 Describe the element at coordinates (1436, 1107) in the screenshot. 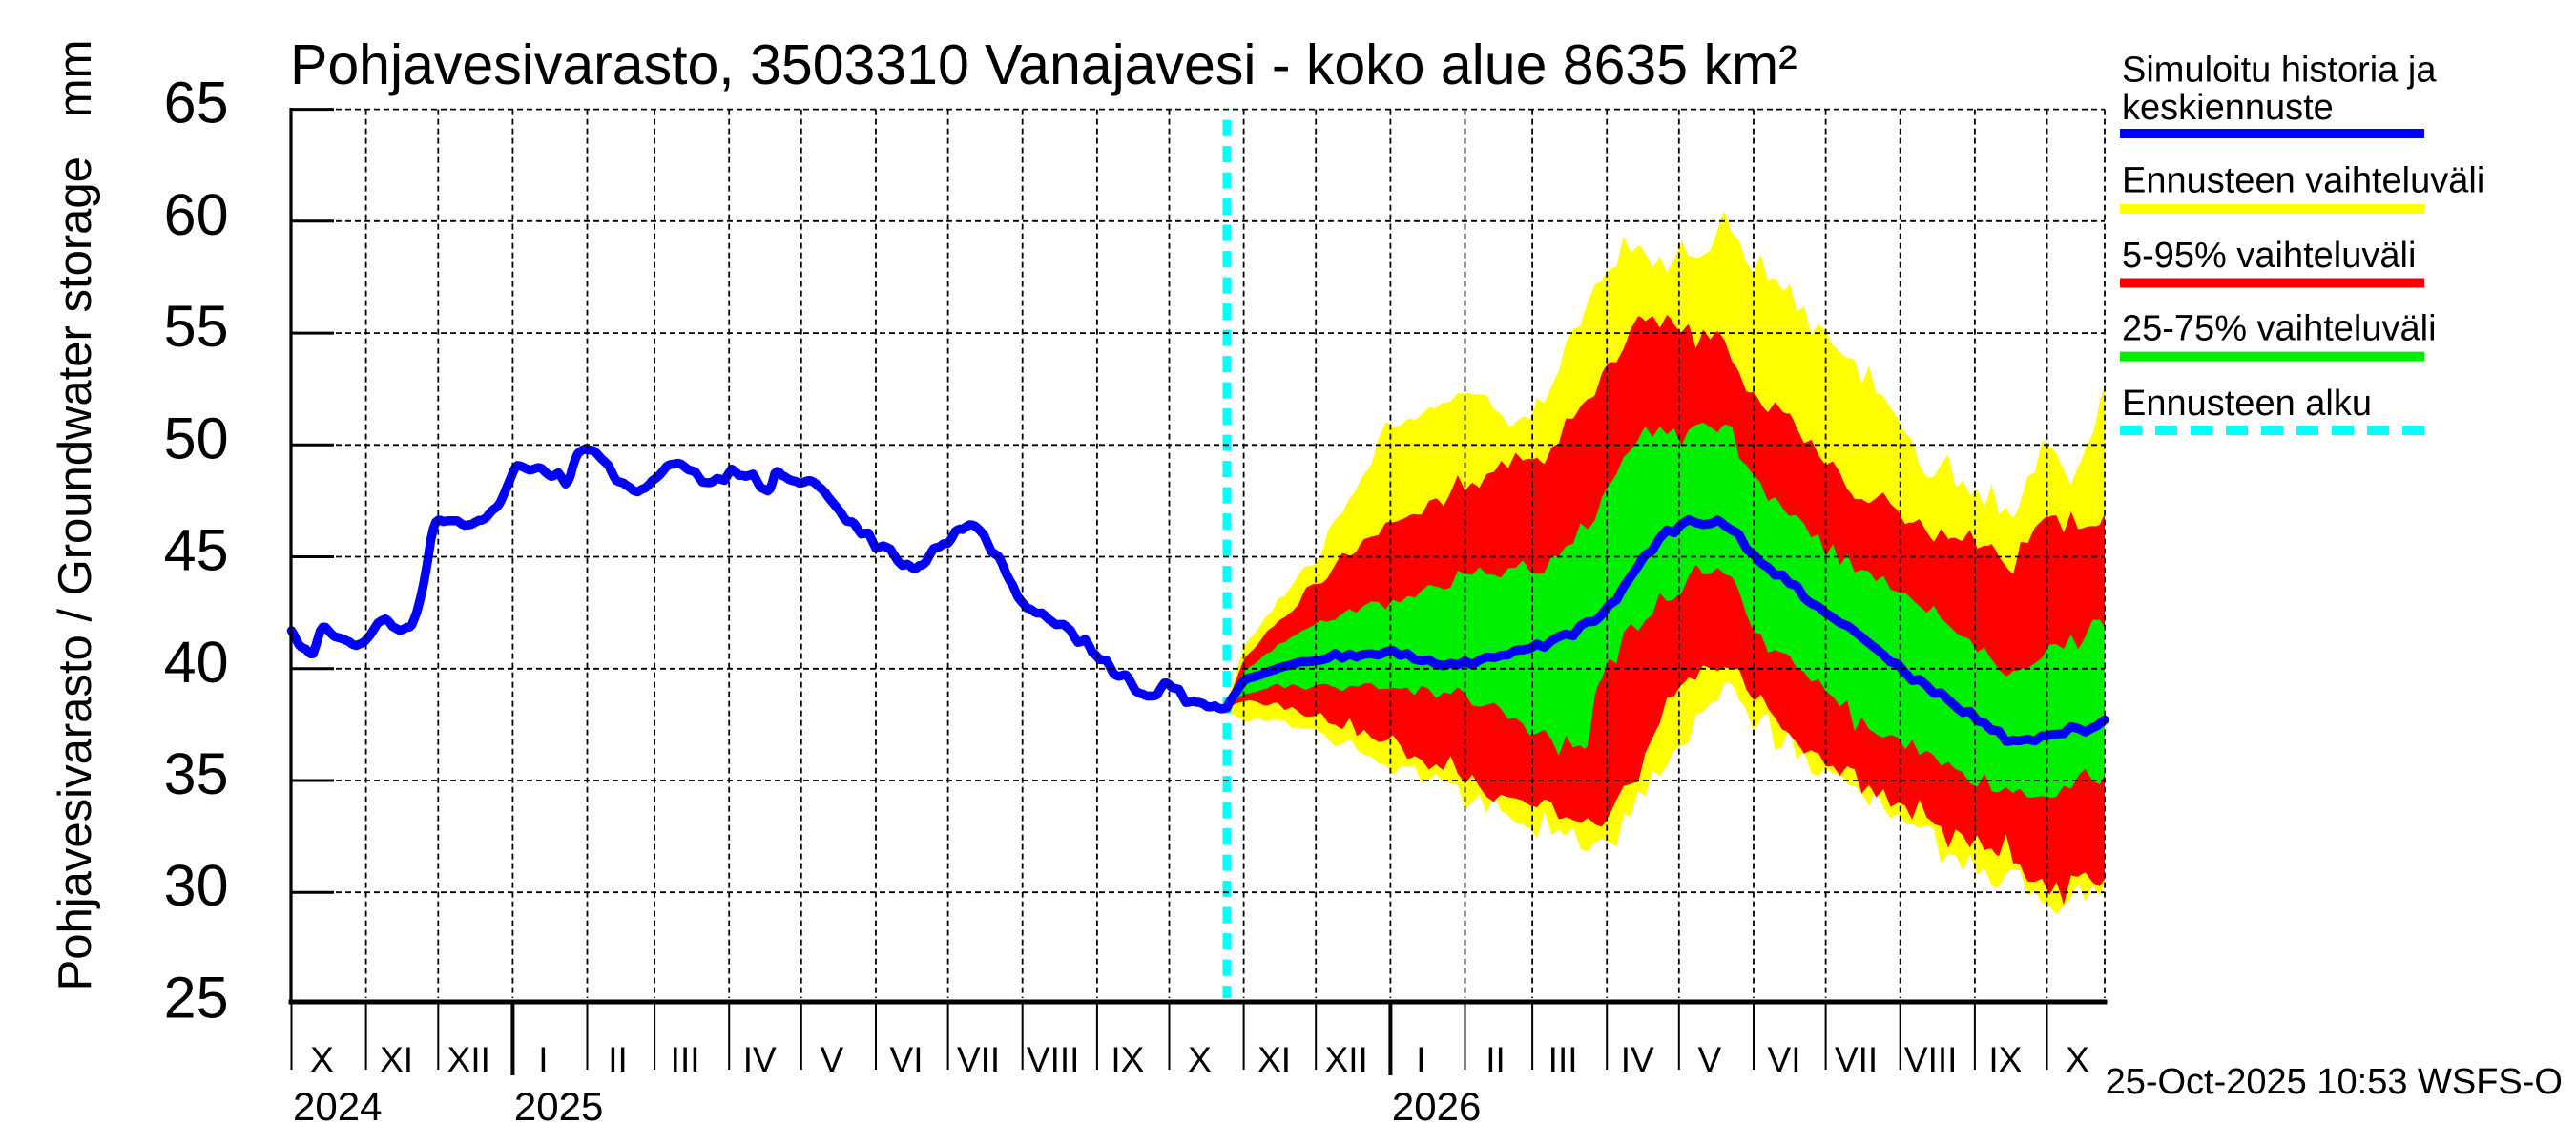

I see `svg-text: 2026` at that location.